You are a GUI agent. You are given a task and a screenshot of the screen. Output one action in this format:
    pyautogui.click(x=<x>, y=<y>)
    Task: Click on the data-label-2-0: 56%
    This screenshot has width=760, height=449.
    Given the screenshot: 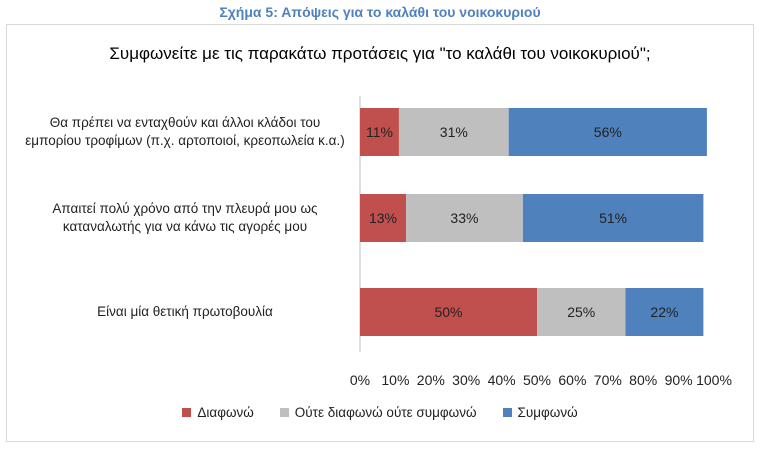 What is the action you would take?
    pyautogui.click(x=608, y=132)
    